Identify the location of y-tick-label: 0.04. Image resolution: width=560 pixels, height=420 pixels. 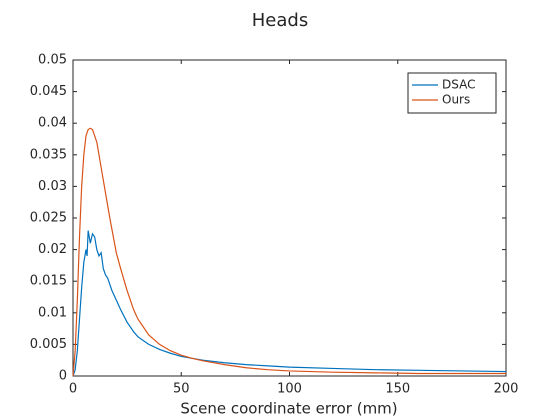
(52, 123).